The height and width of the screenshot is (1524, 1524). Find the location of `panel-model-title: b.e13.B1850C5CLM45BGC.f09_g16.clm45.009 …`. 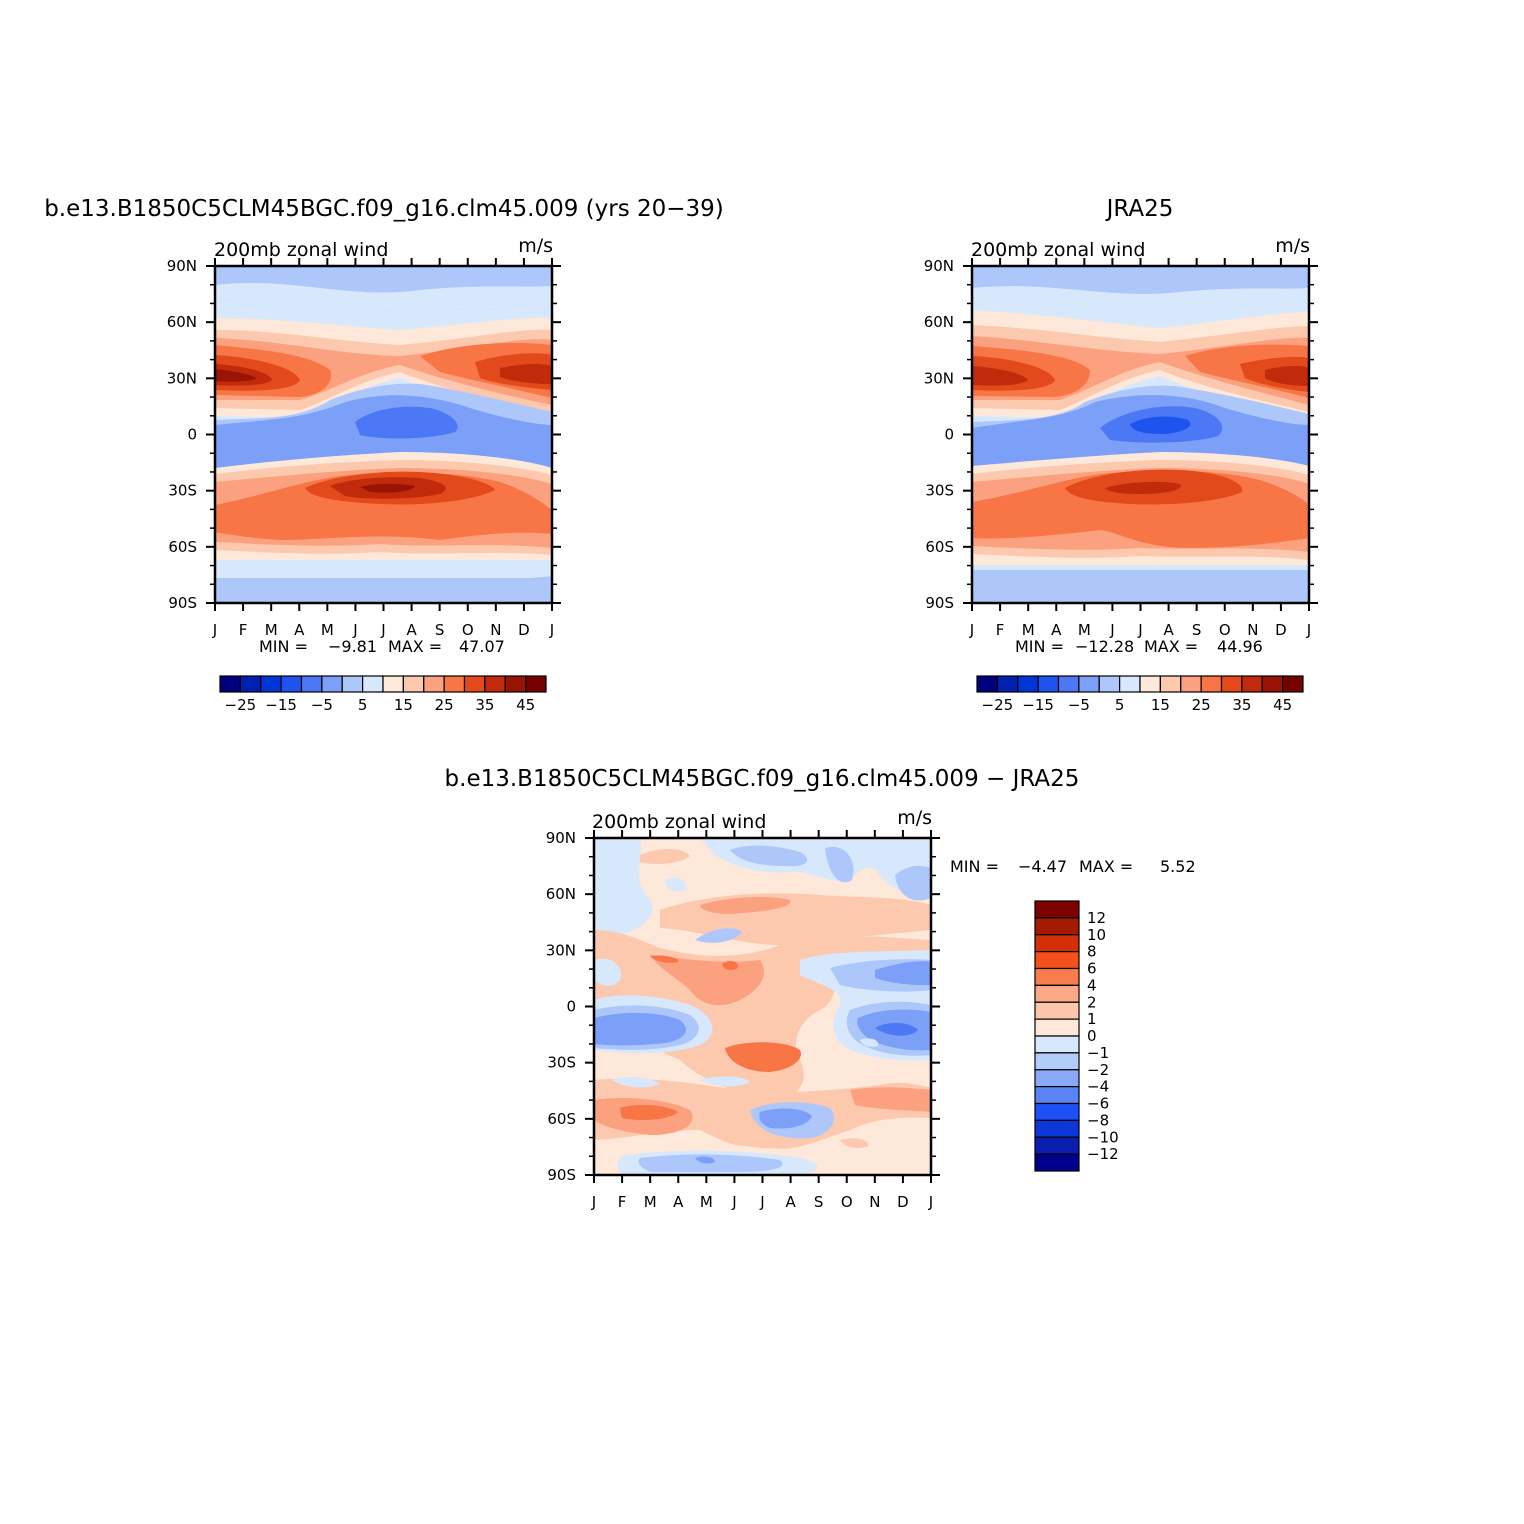

panel-model-title: b.e13.B1850C5CLM45BGC.f09_g16.clm45.009 … is located at coordinates (384, 209).